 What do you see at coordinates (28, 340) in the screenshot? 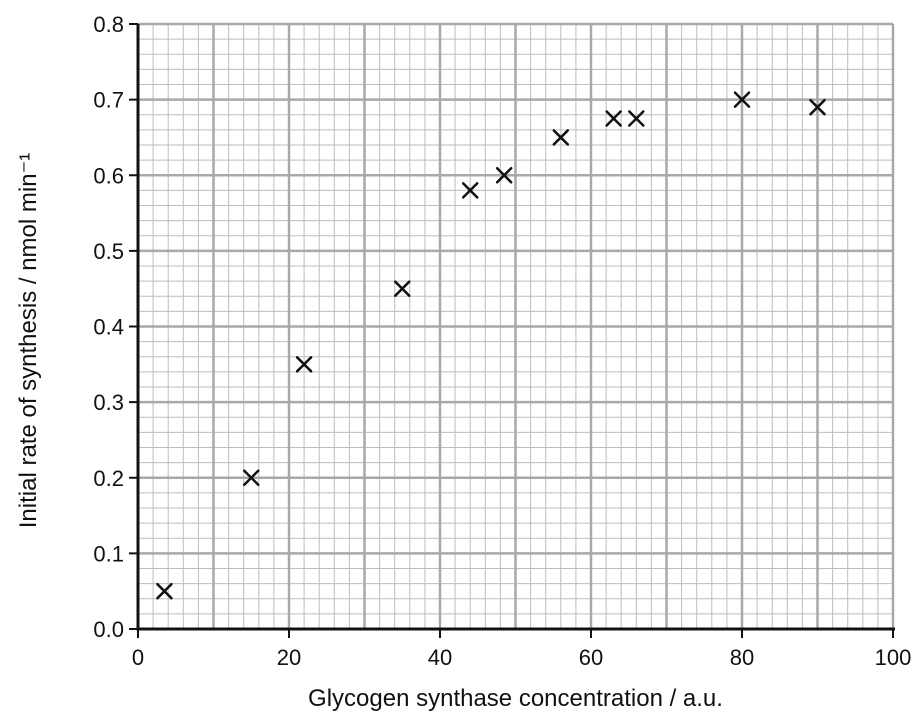
I see `y-axis-title: Initial rate of synthesis / nmol min⁻¹` at bounding box center [28, 340].